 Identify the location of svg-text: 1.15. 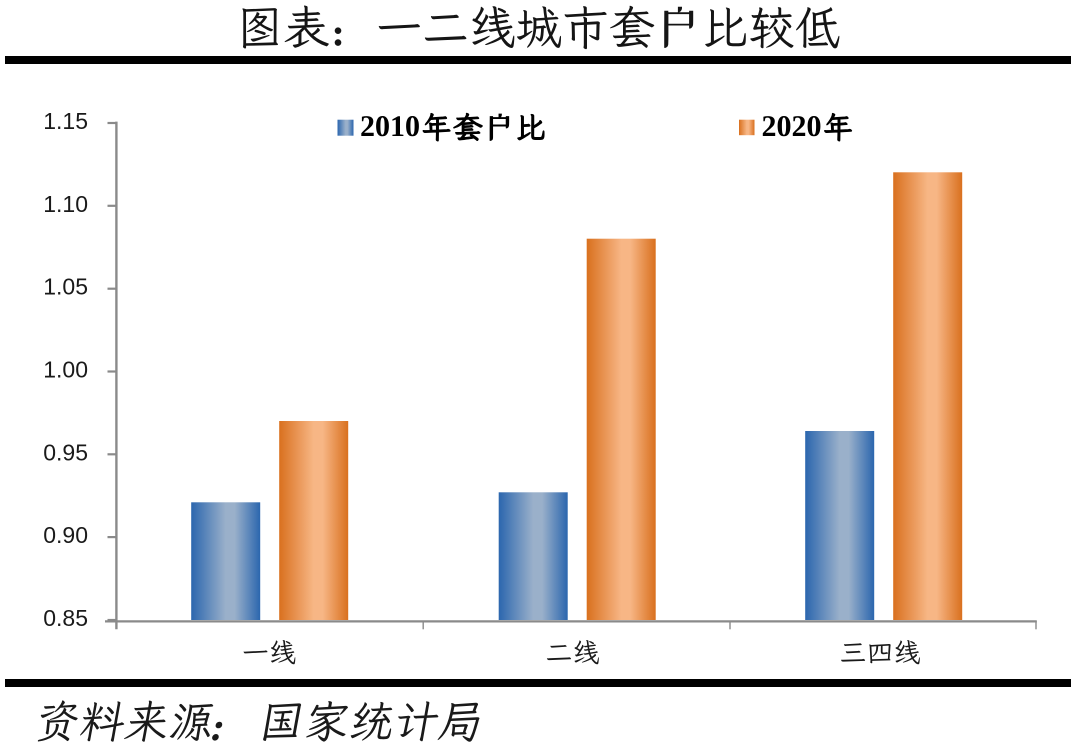
(65, 121).